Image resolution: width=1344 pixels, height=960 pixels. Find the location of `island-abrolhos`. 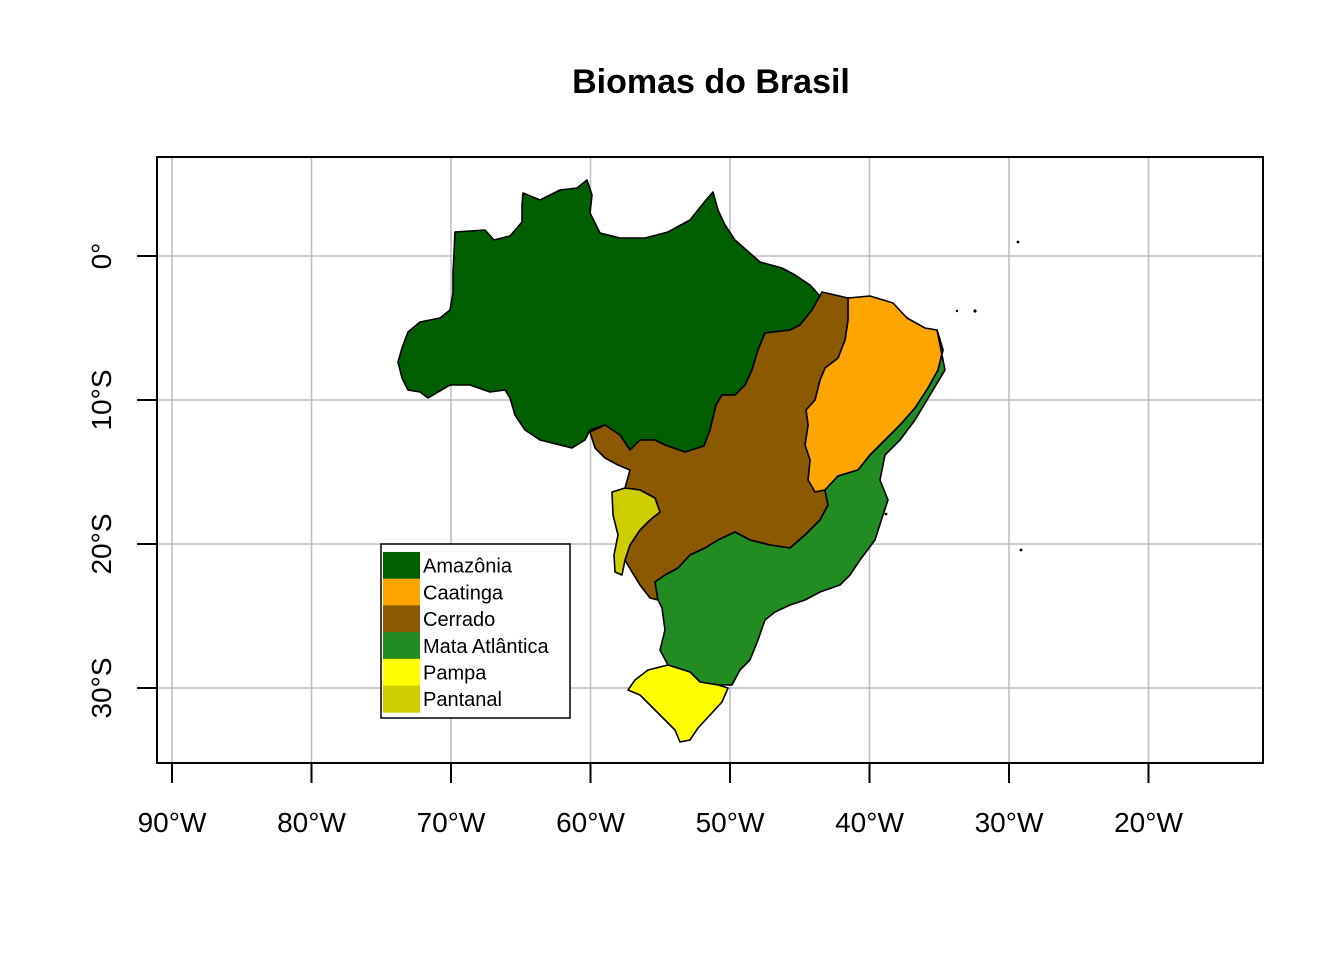

island-abrolhos is located at coordinates (886, 514).